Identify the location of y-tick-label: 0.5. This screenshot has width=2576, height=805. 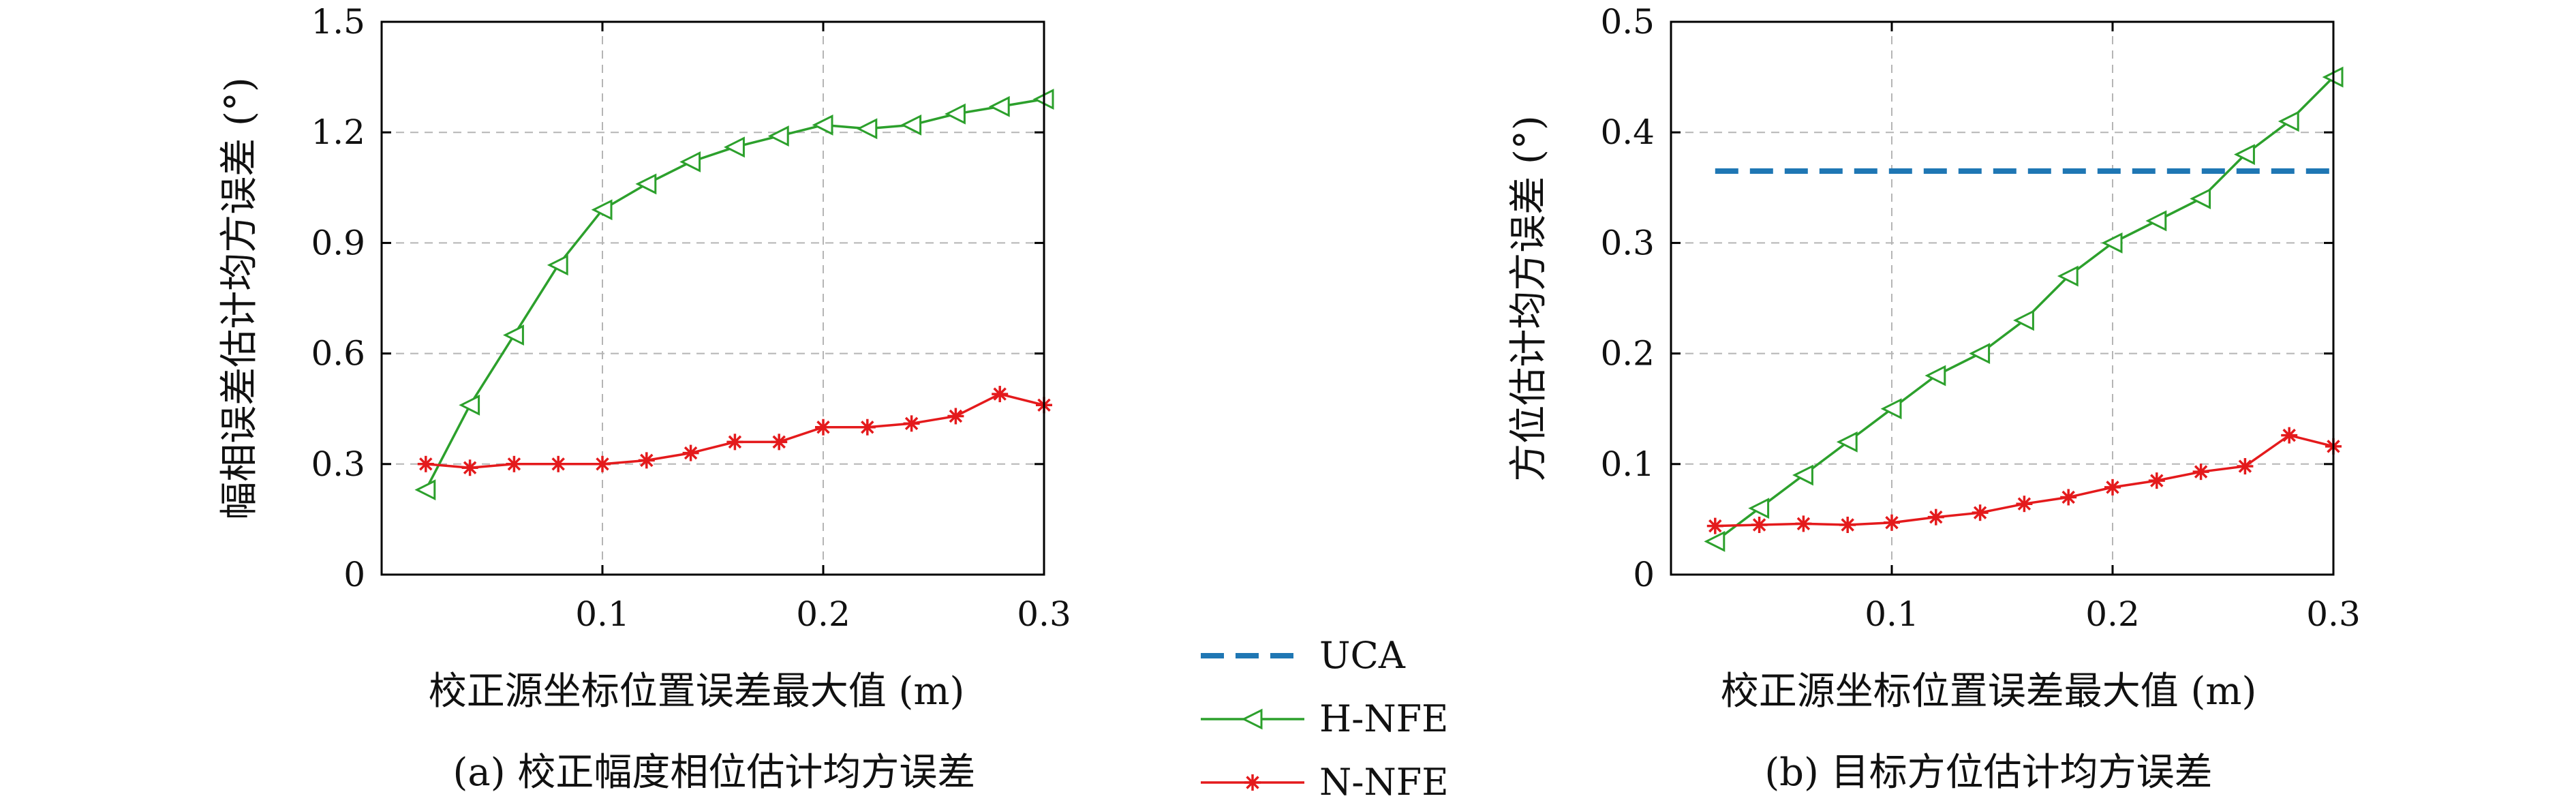
(1627, 22).